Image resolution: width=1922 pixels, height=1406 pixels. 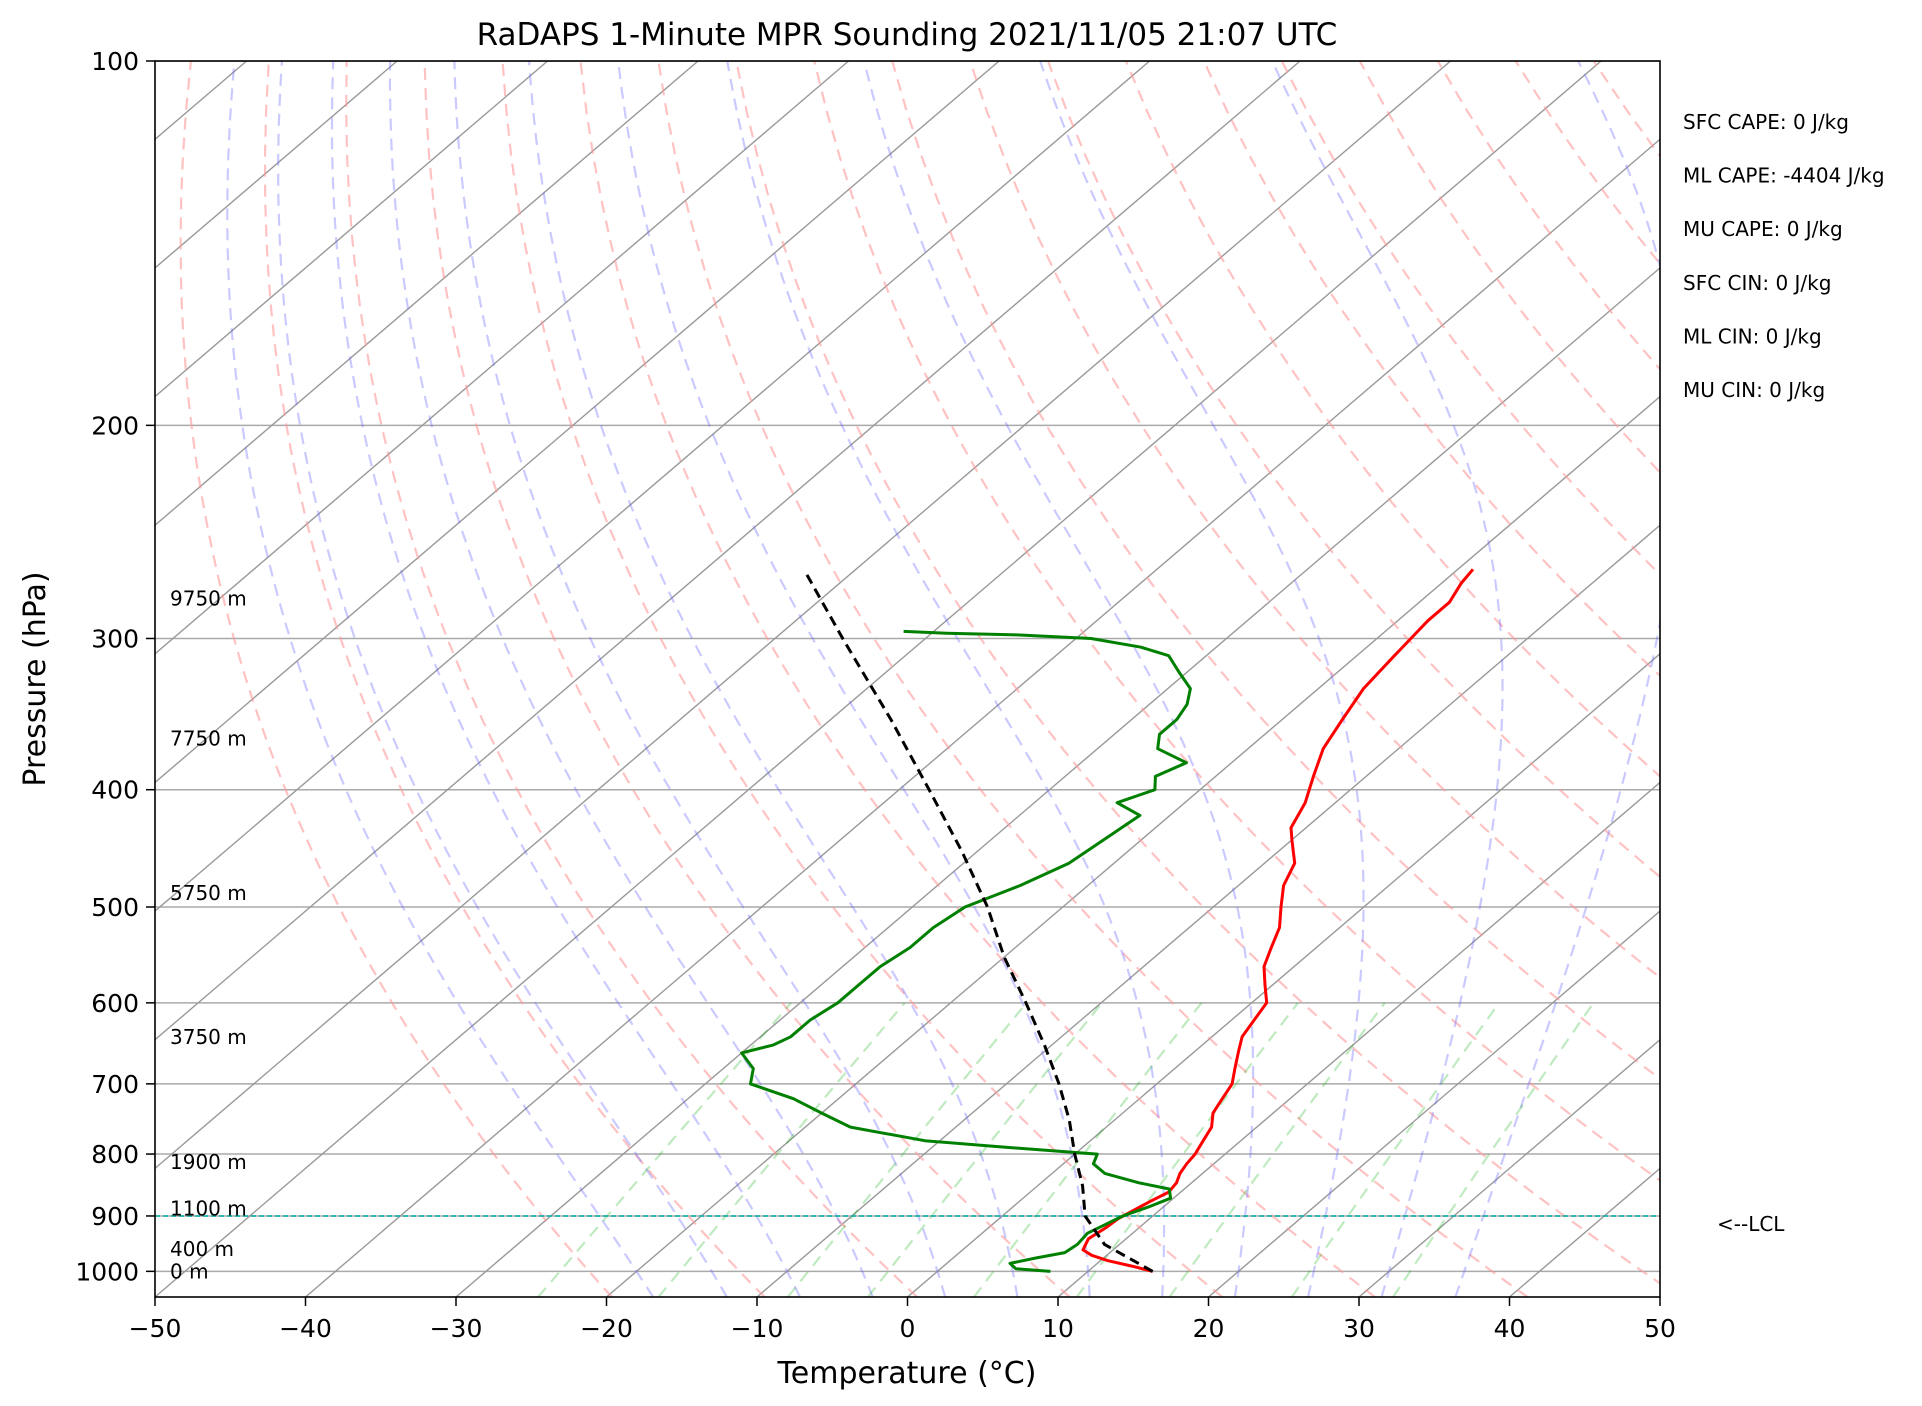 I want to click on y-tick-label: 200, so click(x=115, y=425).